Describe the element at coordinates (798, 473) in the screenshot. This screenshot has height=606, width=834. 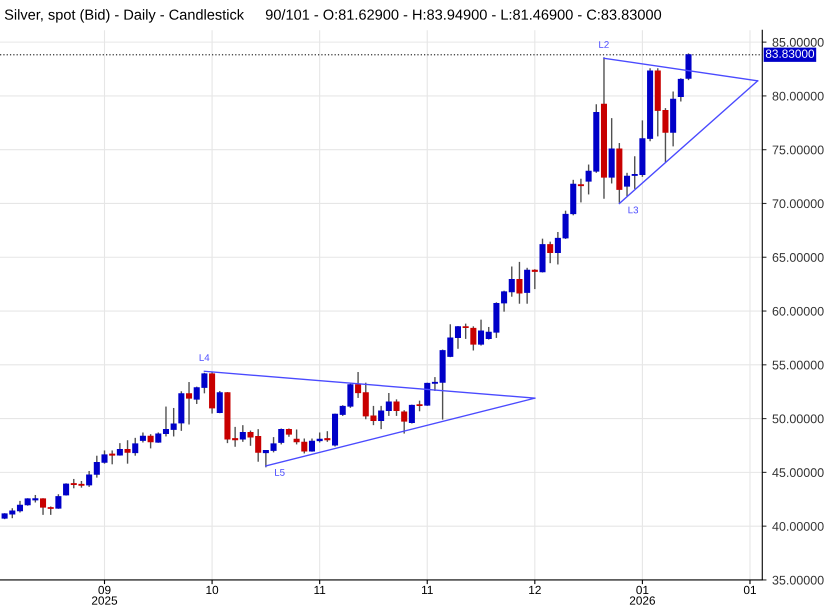
I see `y-tick-label: 45.00000` at that location.